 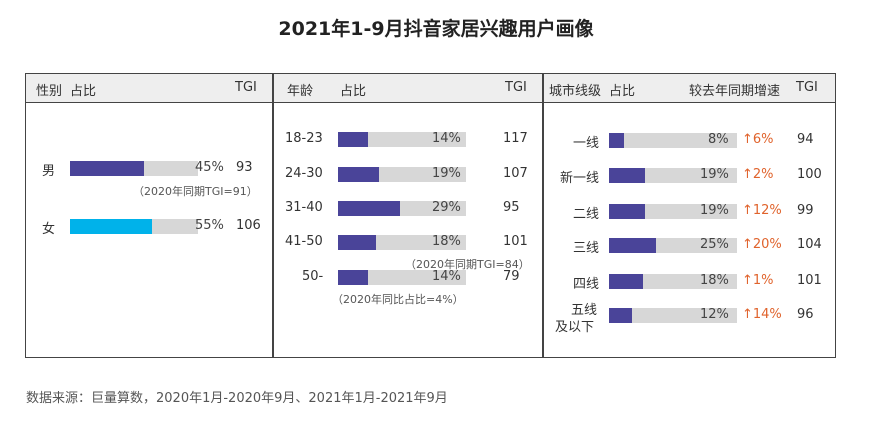 I want to click on age-note: （2020年同比占比=4%）, so click(x=398, y=299).